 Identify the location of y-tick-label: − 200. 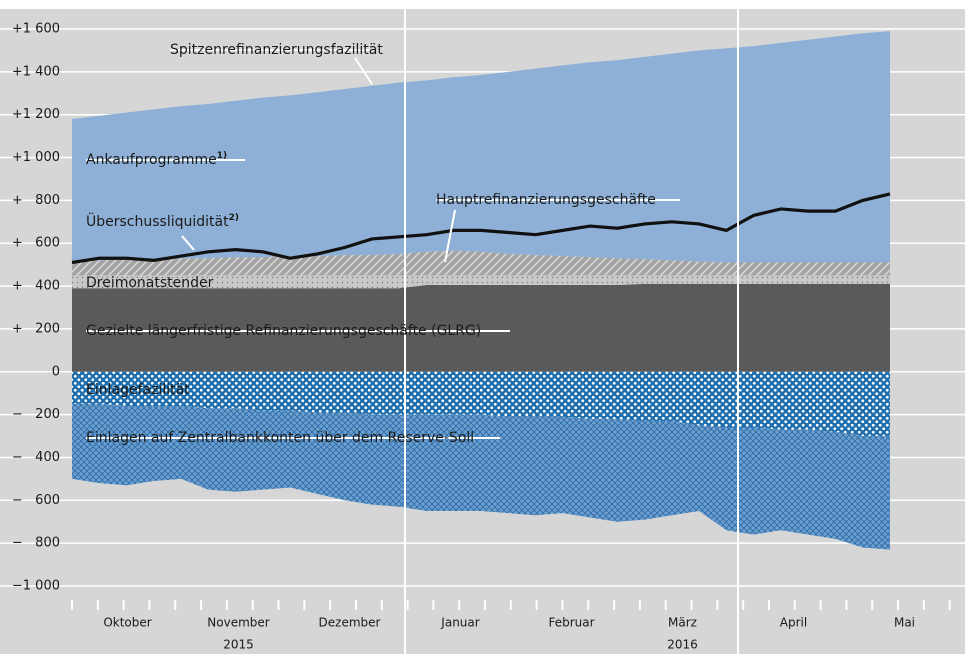
(36, 414).